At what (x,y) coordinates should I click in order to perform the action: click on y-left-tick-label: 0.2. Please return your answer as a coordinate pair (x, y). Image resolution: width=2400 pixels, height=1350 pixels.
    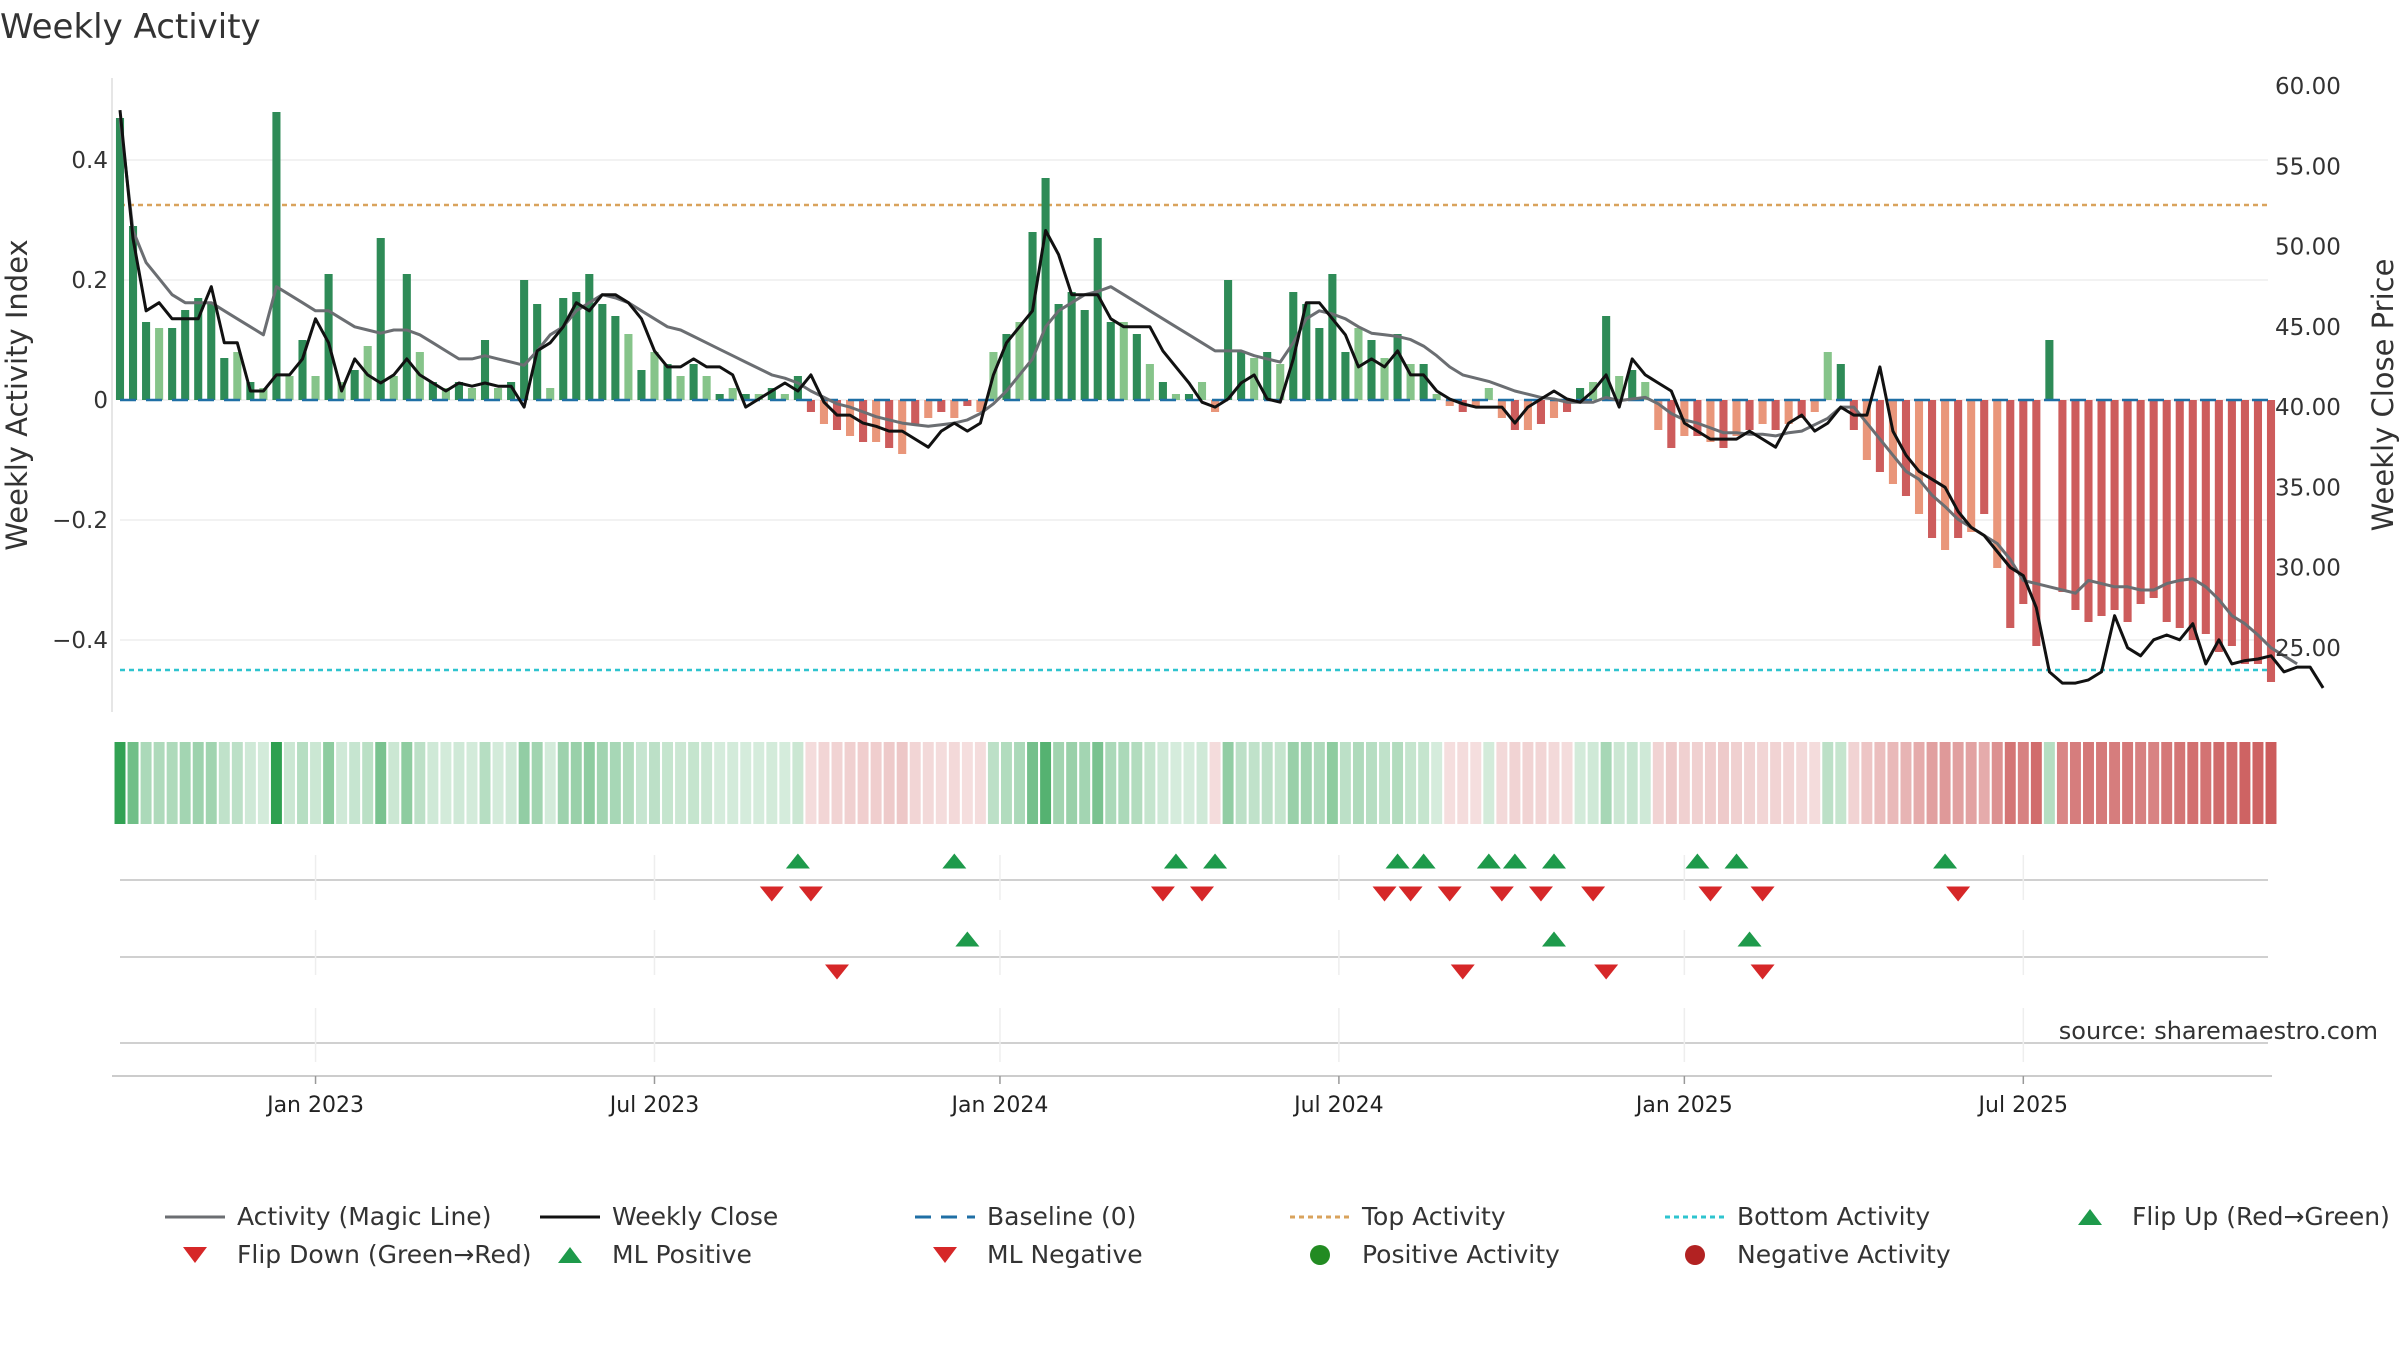
    Looking at the image, I should click on (89, 281).